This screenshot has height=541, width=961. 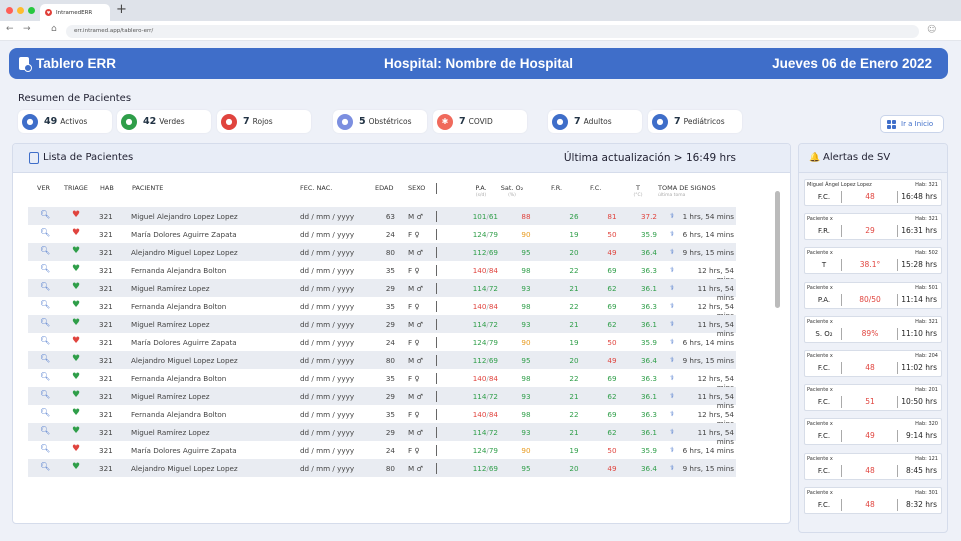 I want to click on close-window-icon, so click(x=9, y=10).